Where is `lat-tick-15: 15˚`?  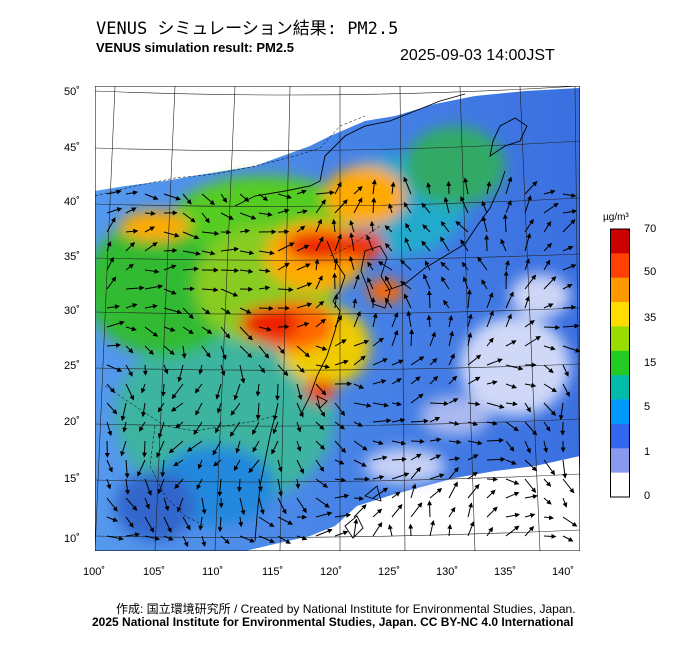
lat-tick-15: 15˚ is located at coordinates (72, 479).